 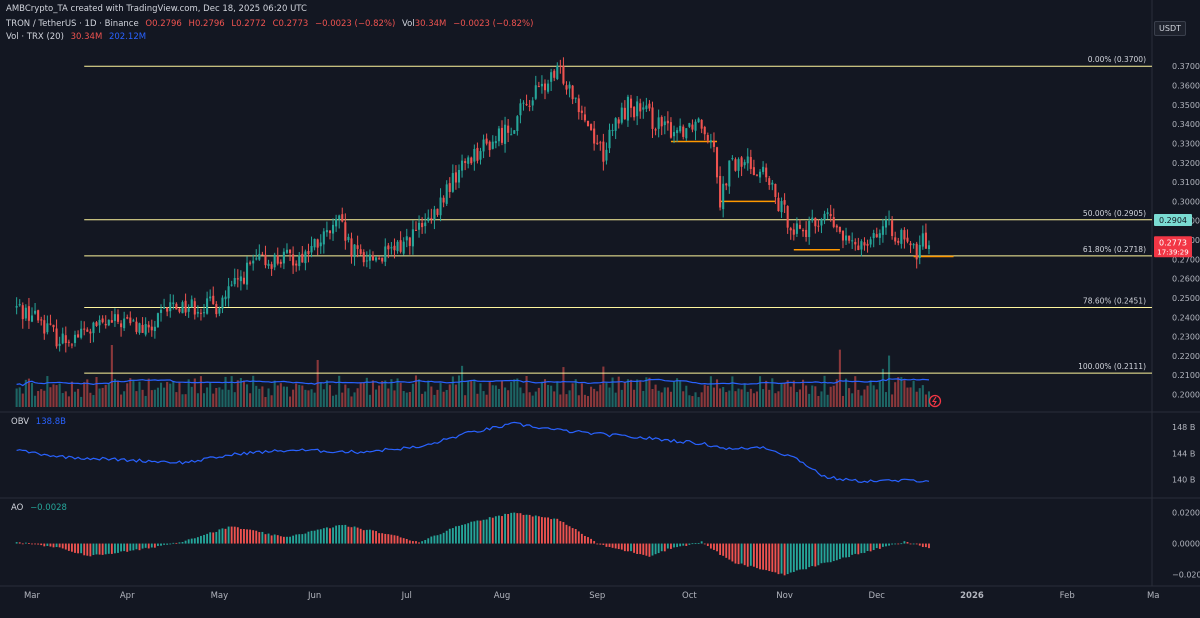 What do you see at coordinates (1186, 544) in the screenshot?
I see `ao-tick-label: 0.0000` at bounding box center [1186, 544].